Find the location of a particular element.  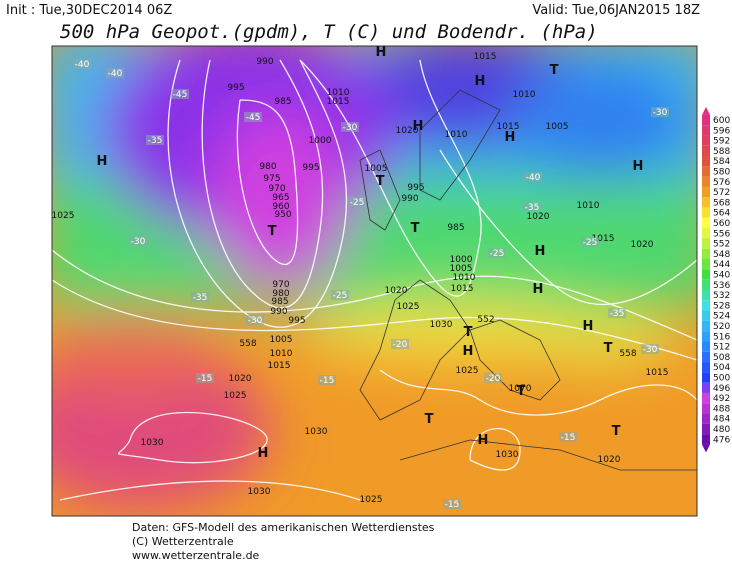

temperature-label: -35 is located at coordinates (532, 208).